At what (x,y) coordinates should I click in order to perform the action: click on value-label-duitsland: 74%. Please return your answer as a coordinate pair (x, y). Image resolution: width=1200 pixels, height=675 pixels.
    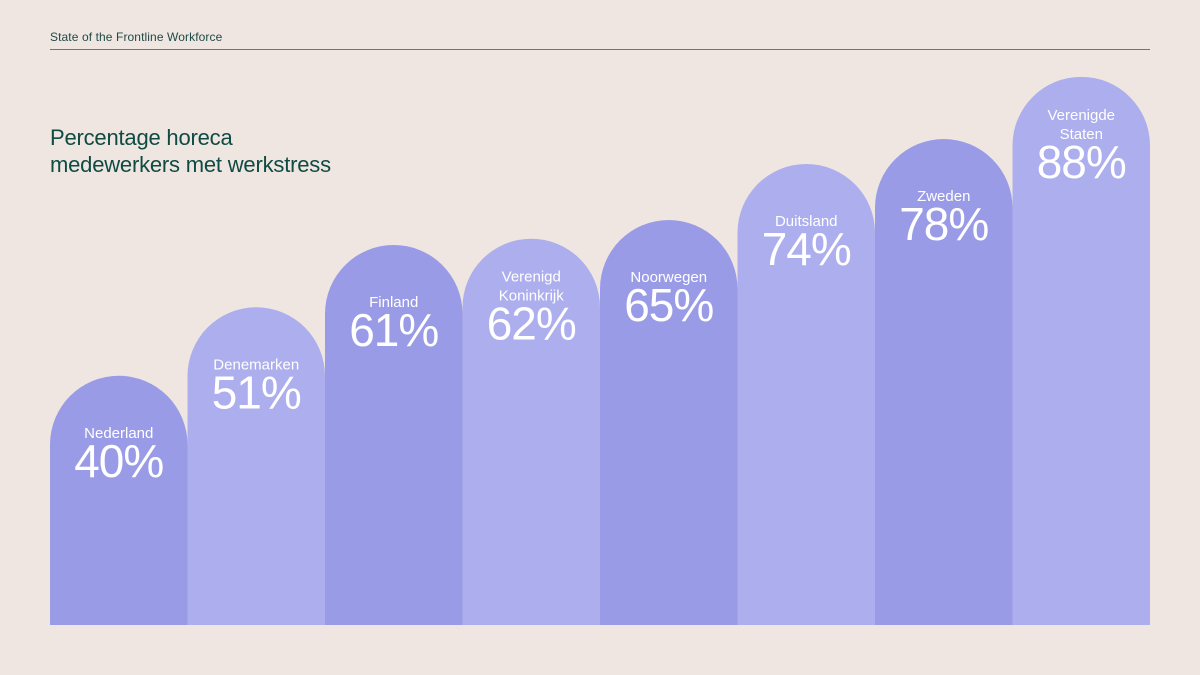
    Looking at the image, I should click on (806, 249).